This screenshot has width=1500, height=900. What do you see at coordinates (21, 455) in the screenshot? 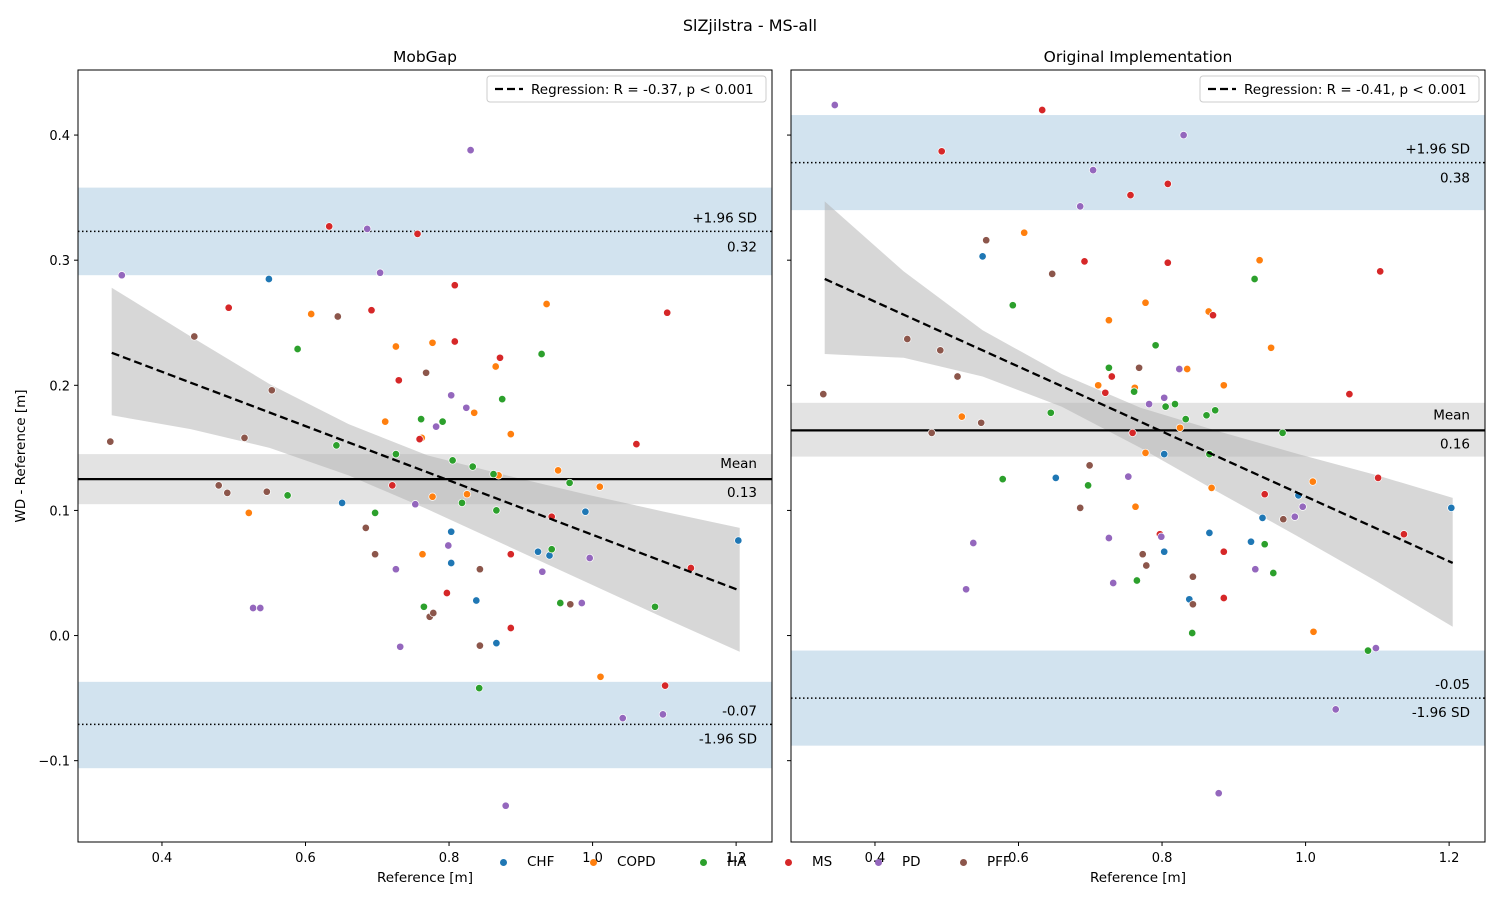
I see `y-axis-label: WD - Reference [m]` at bounding box center [21, 455].